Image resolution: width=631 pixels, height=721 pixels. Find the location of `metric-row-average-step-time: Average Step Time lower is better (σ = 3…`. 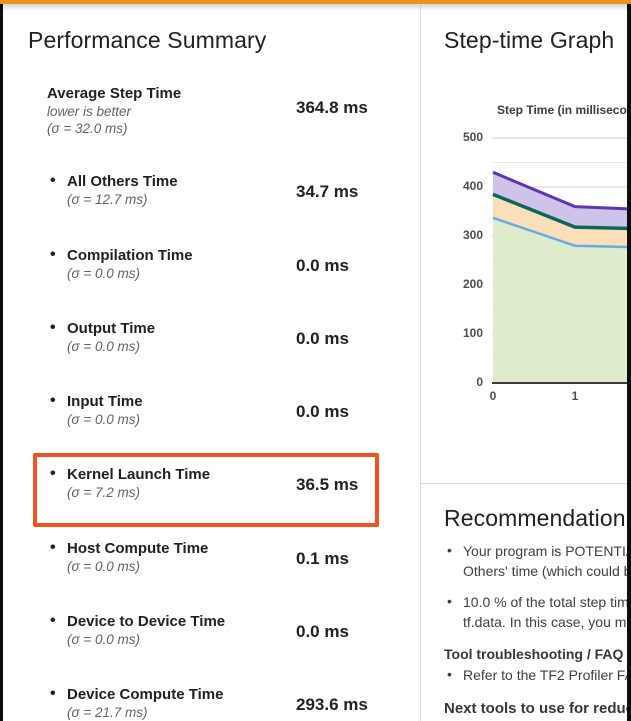

metric-row-average-step-time: Average Step Time lower is better (σ = 3… is located at coordinates (209, 110).